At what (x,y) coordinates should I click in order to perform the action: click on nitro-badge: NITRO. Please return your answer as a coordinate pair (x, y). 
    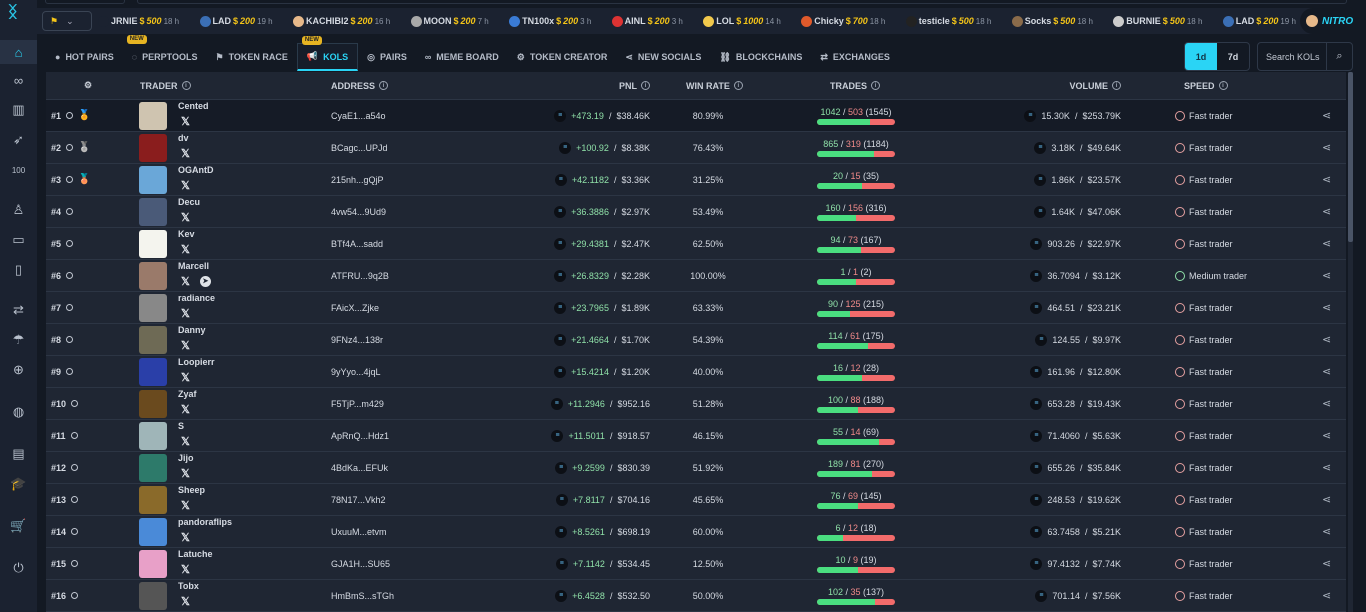
    Looking at the image, I should click on (1333, 21).